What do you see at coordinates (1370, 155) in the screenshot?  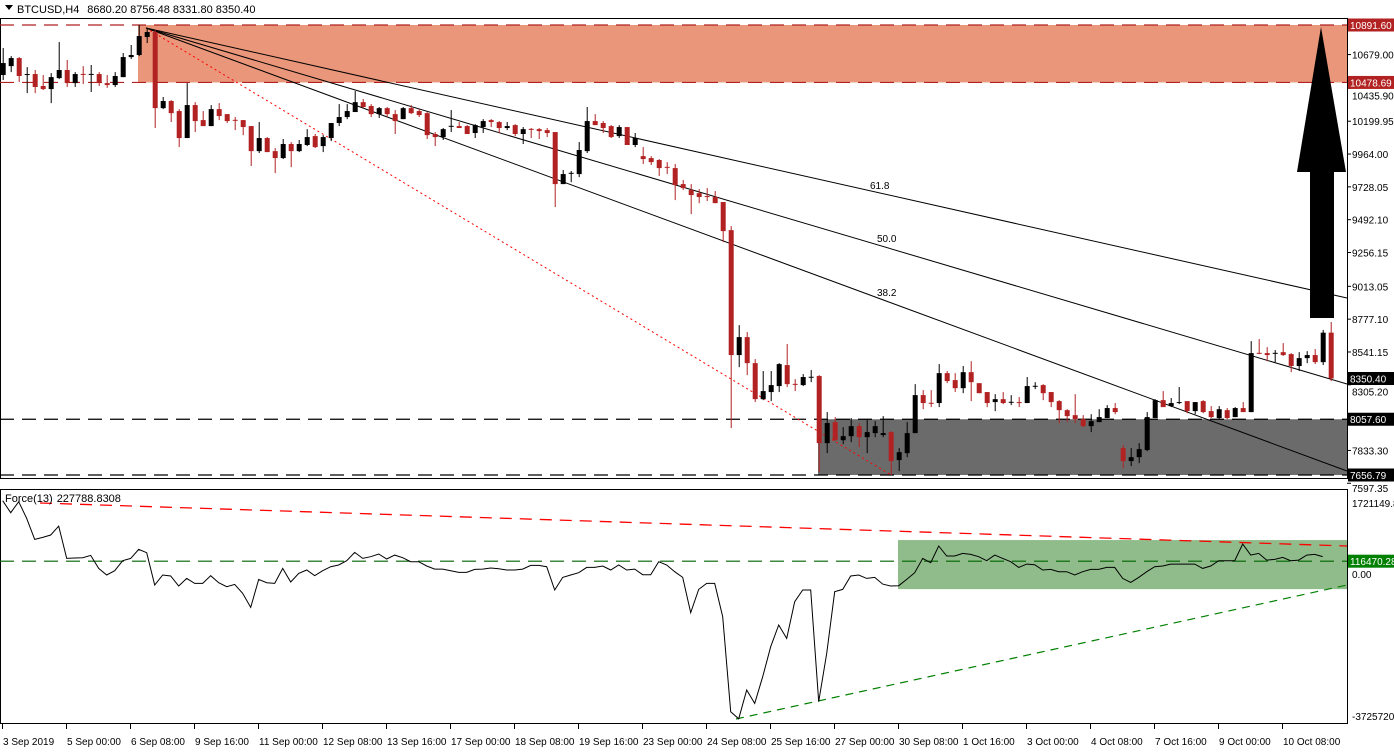 I see `price-tick-label: 9964.00` at bounding box center [1370, 155].